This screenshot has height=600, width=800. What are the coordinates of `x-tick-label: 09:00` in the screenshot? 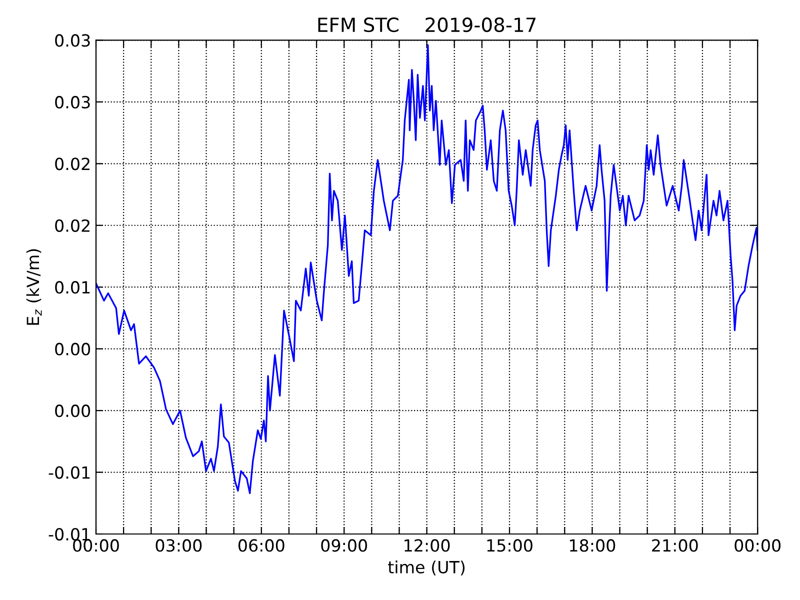 It's located at (344, 545).